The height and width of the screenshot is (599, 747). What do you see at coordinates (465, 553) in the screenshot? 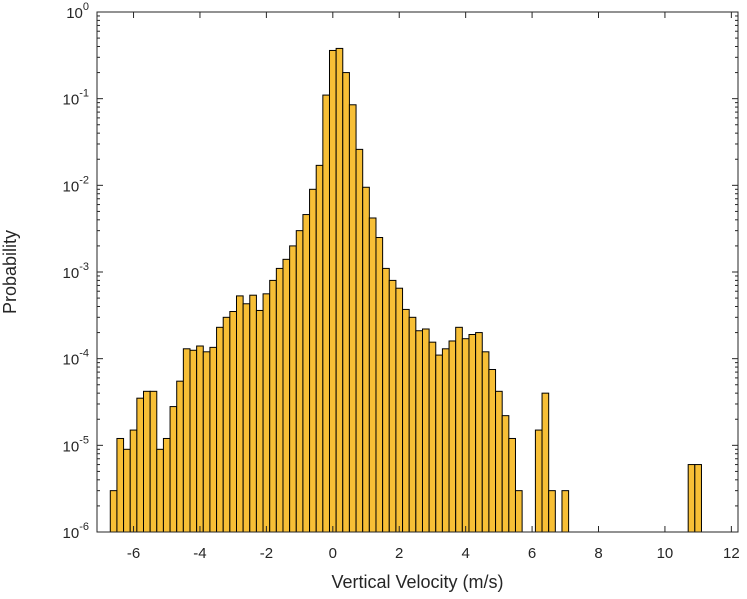
I see `x-tick-label: 4` at bounding box center [465, 553].